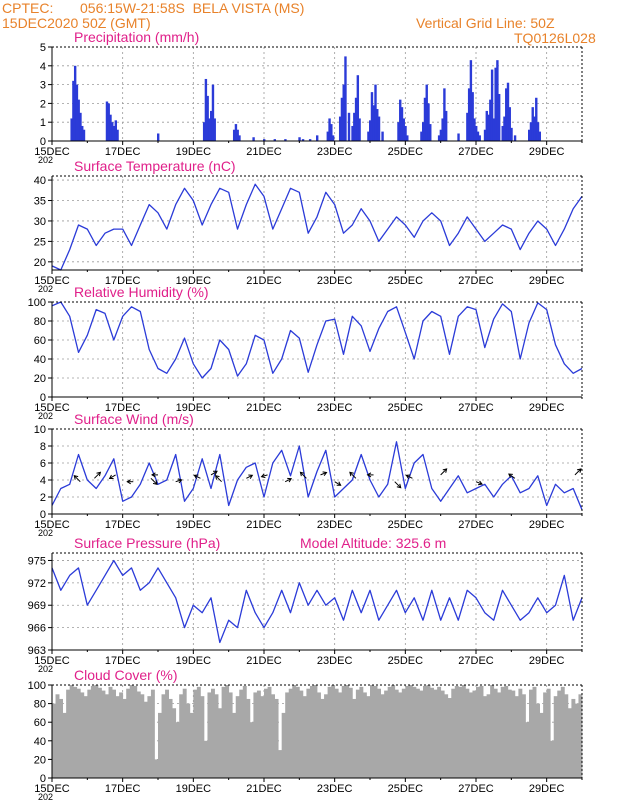 The width and height of the screenshot is (618, 800). What do you see at coordinates (134, 419) in the screenshot?
I see `panel-title: Surface Wind (m/s)` at bounding box center [134, 419].